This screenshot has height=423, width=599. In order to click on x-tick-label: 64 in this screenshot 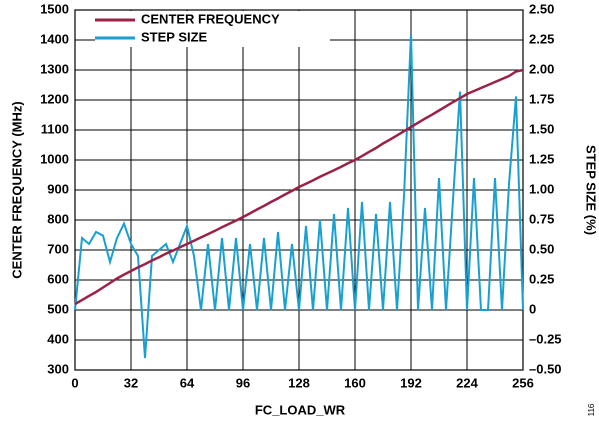, I will do `click(187, 382)`.